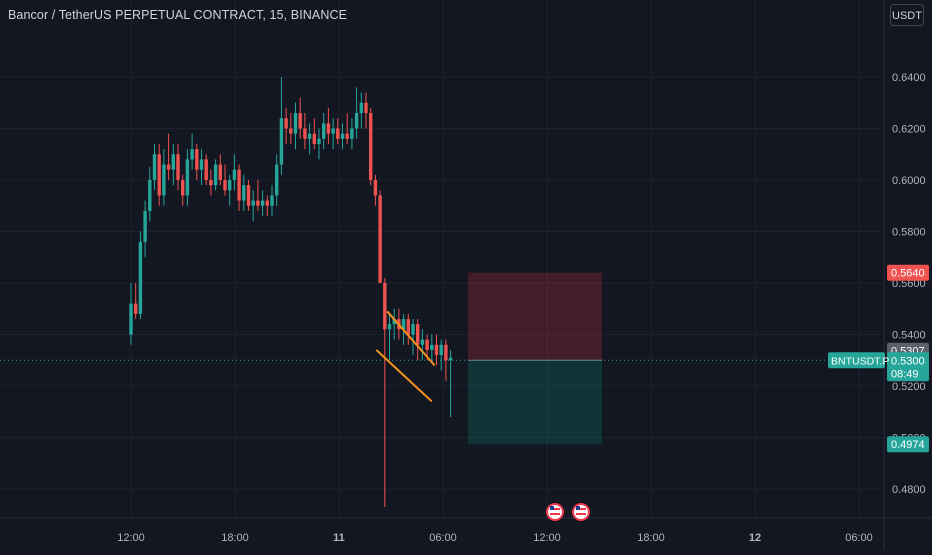 The image size is (932, 555). What do you see at coordinates (755, 538) in the screenshot?
I see `x-tick-label: 12` at bounding box center [755, 538].